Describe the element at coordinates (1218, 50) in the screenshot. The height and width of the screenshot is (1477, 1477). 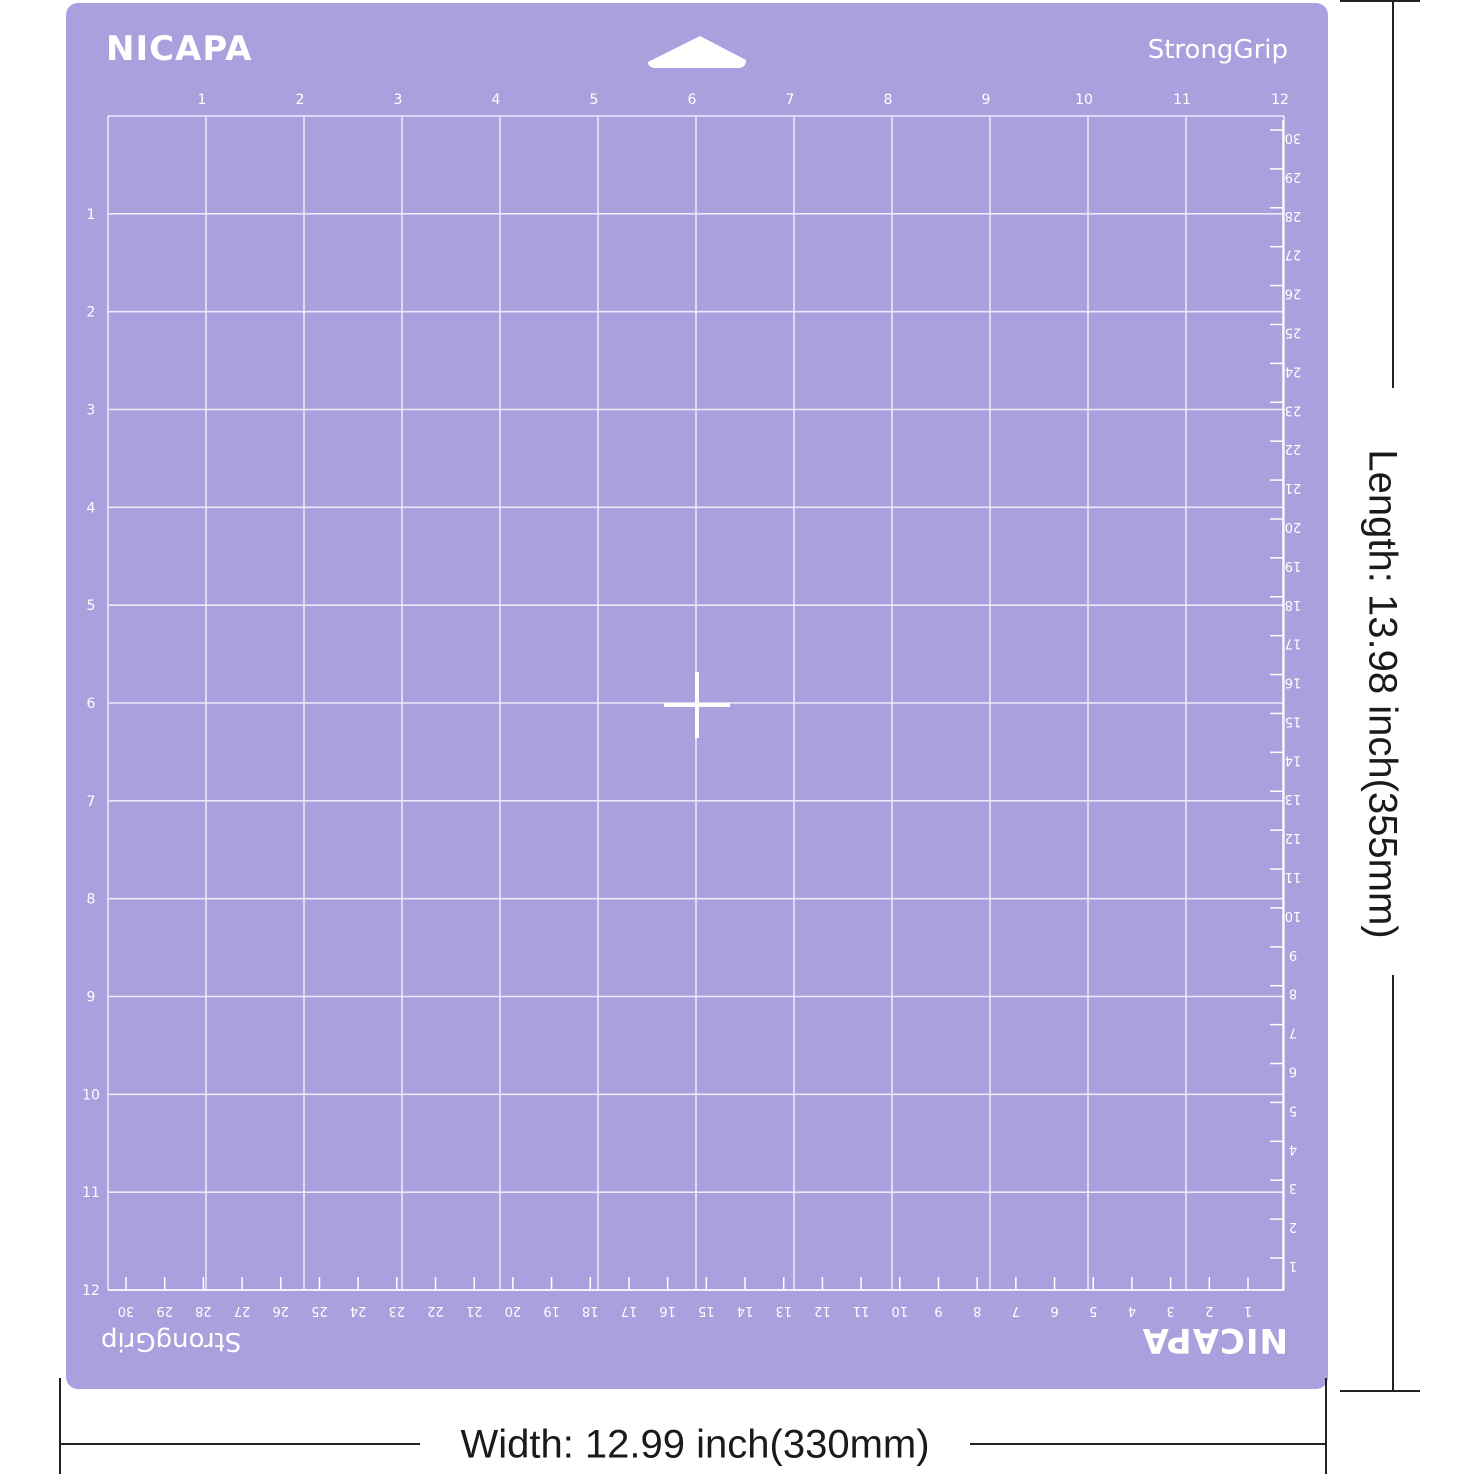
I see `grip-label-top: StrongGrip` at that location.